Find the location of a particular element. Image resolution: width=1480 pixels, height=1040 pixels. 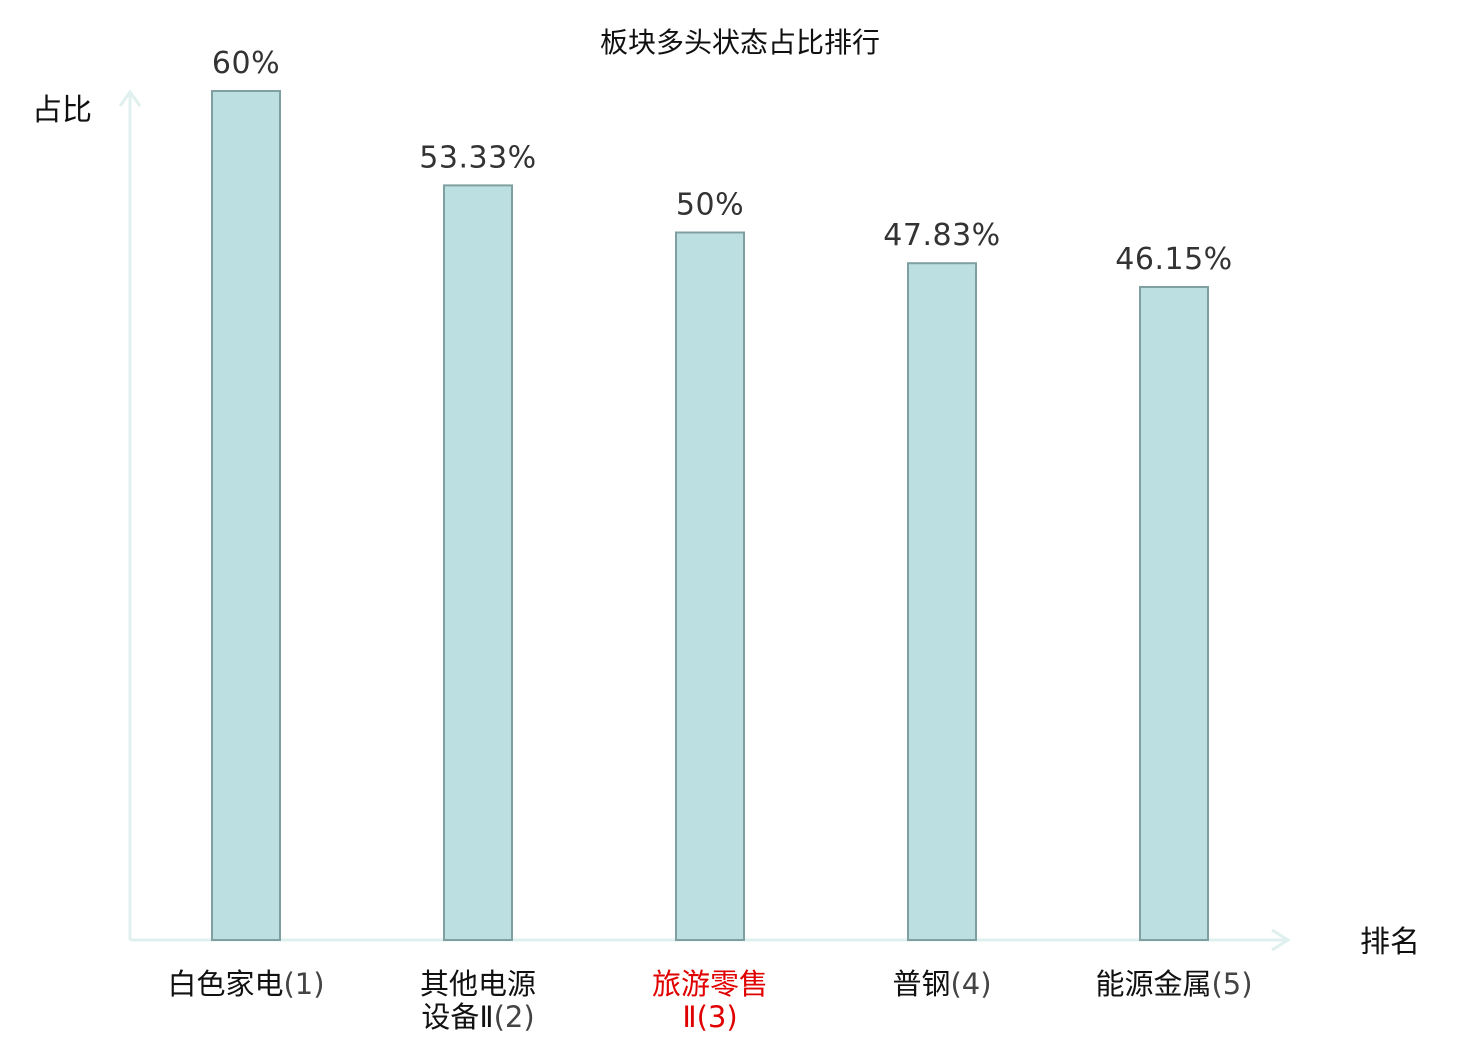

x-axis-arrow is located at coordinates (1281, 940).